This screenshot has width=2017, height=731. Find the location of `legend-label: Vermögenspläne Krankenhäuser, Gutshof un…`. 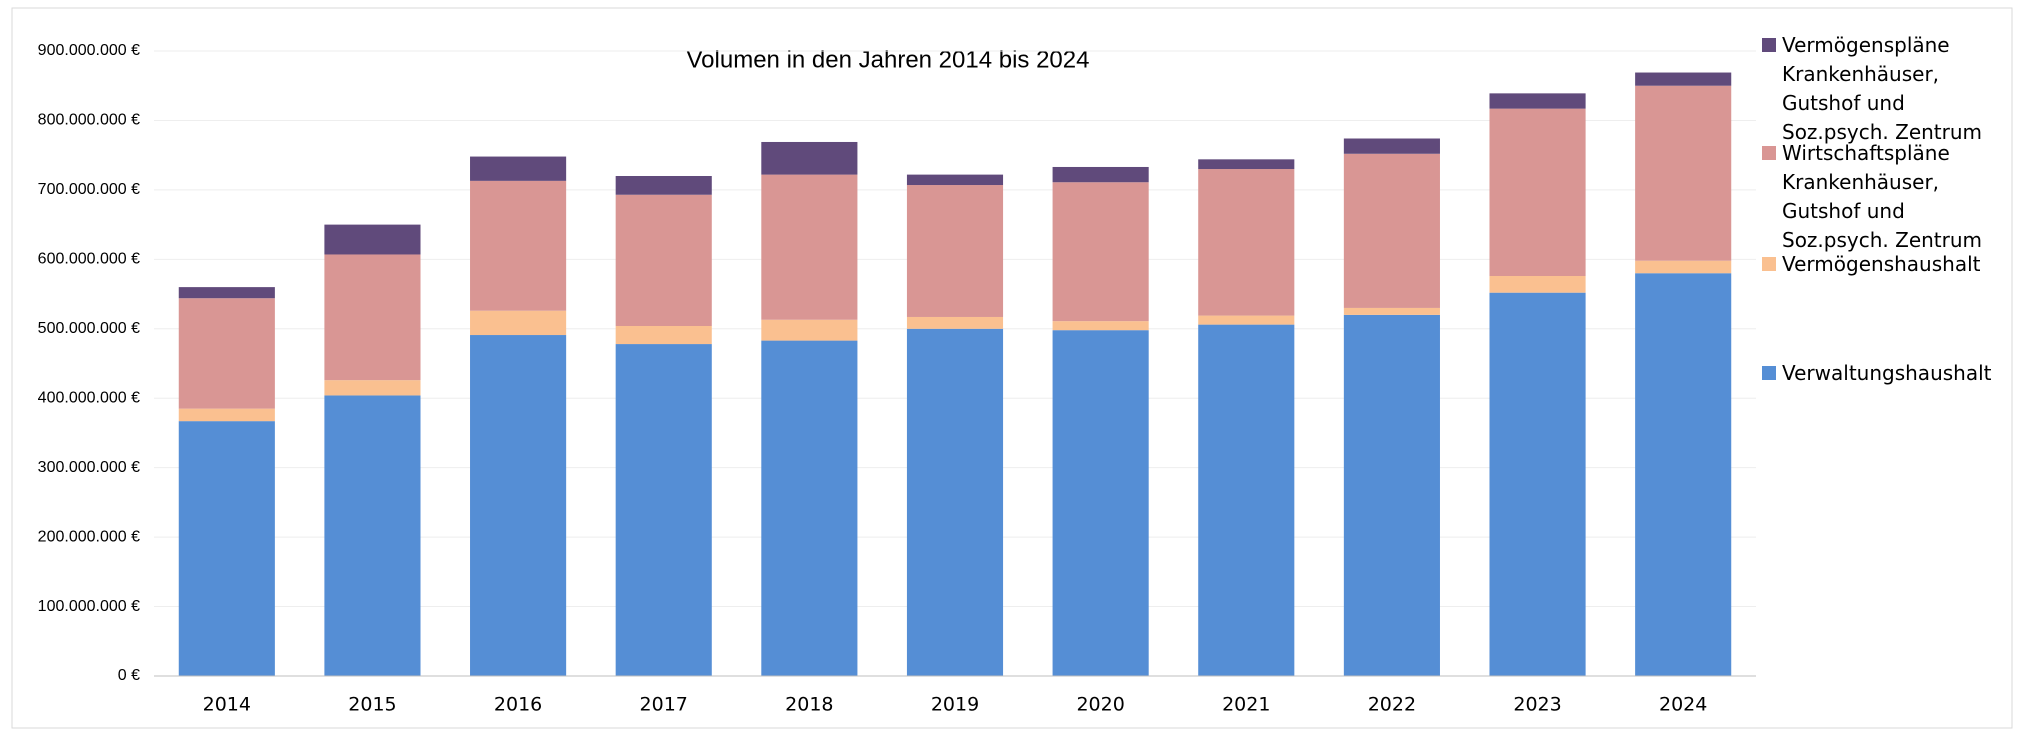

legend-label: Vermögenspläne Krankenhäuser, Gutshof un… is located at coordinates (1882, 88).